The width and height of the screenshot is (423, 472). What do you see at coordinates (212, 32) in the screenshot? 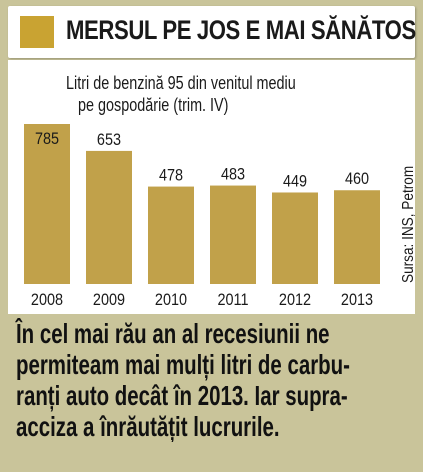
I see `header-bar: MERSUL PE JOS E MAI SĂNĂTOS` at bounding box center [212, 32].